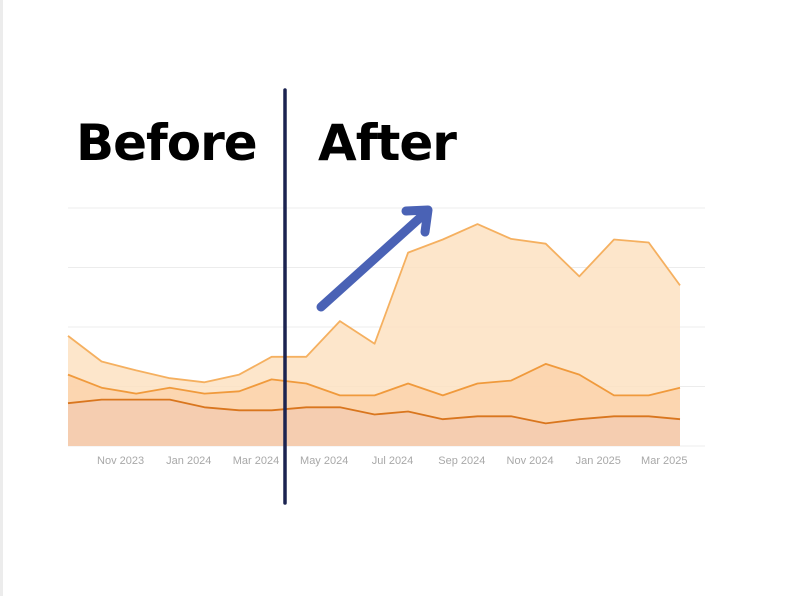 This screenshot has height=596, width=800. I want to click on series-area-inner, so click(374, 422).